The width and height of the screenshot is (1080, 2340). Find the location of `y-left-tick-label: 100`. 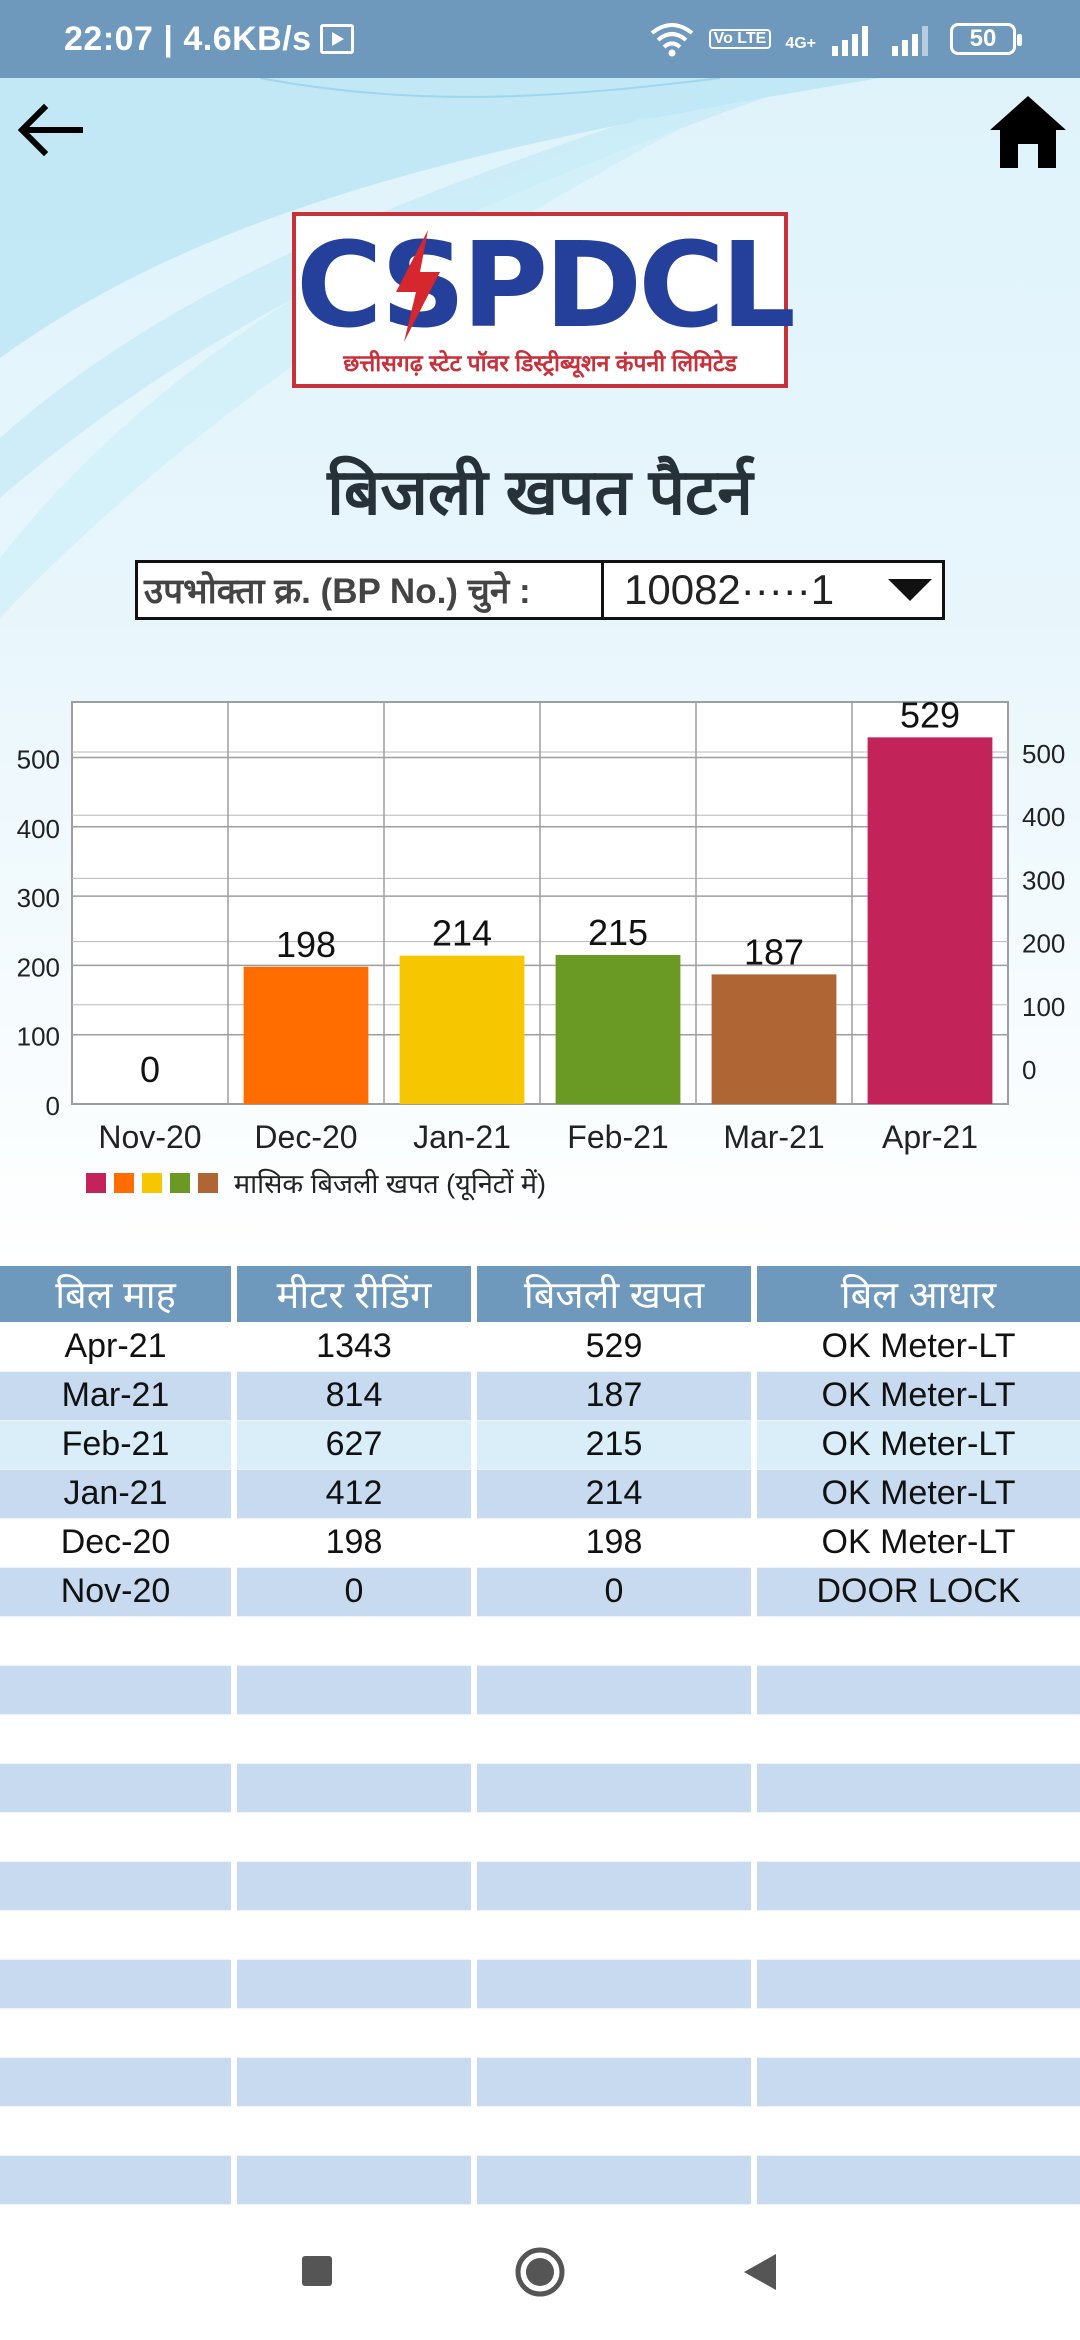

y-left-tick-label: 100 is located at coordinates (38, 1037).